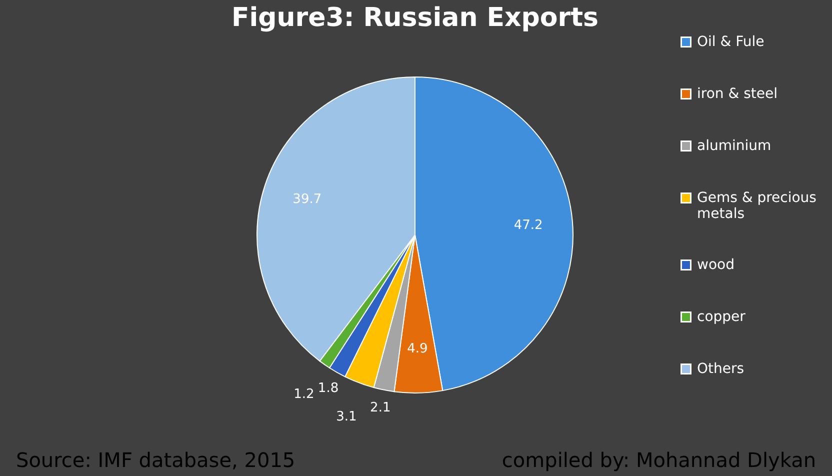  What do you see at coordinates (304, 394) in the screenshot?
I see `data-label: 1.2` at bounding box center [304, 394].